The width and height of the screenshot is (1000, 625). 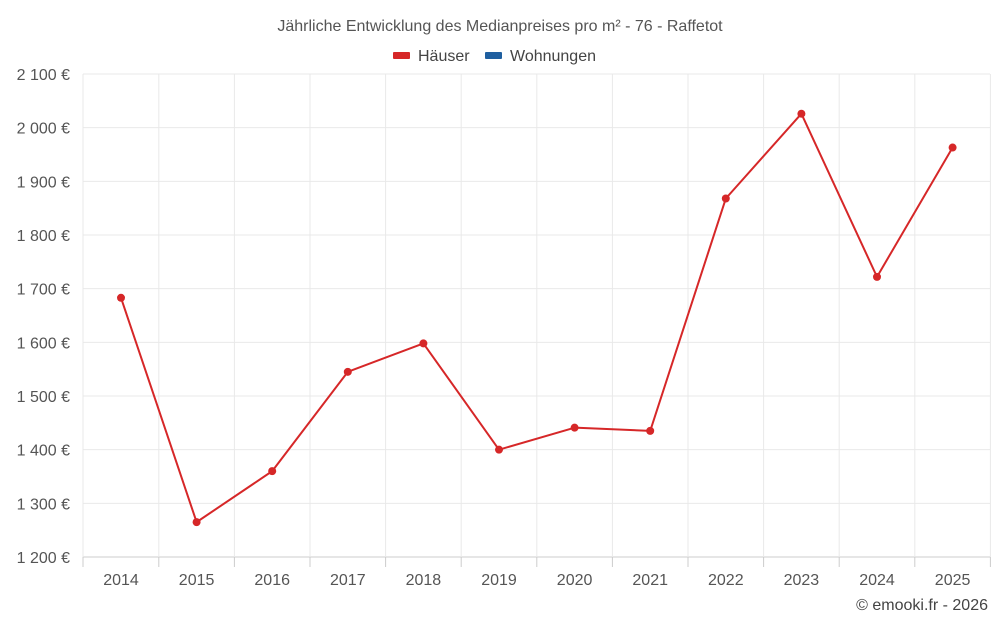 What do you see at coordinates (499, 449) in the screenshot?
I see `data-point-2019` at bounding box center [499, 449].